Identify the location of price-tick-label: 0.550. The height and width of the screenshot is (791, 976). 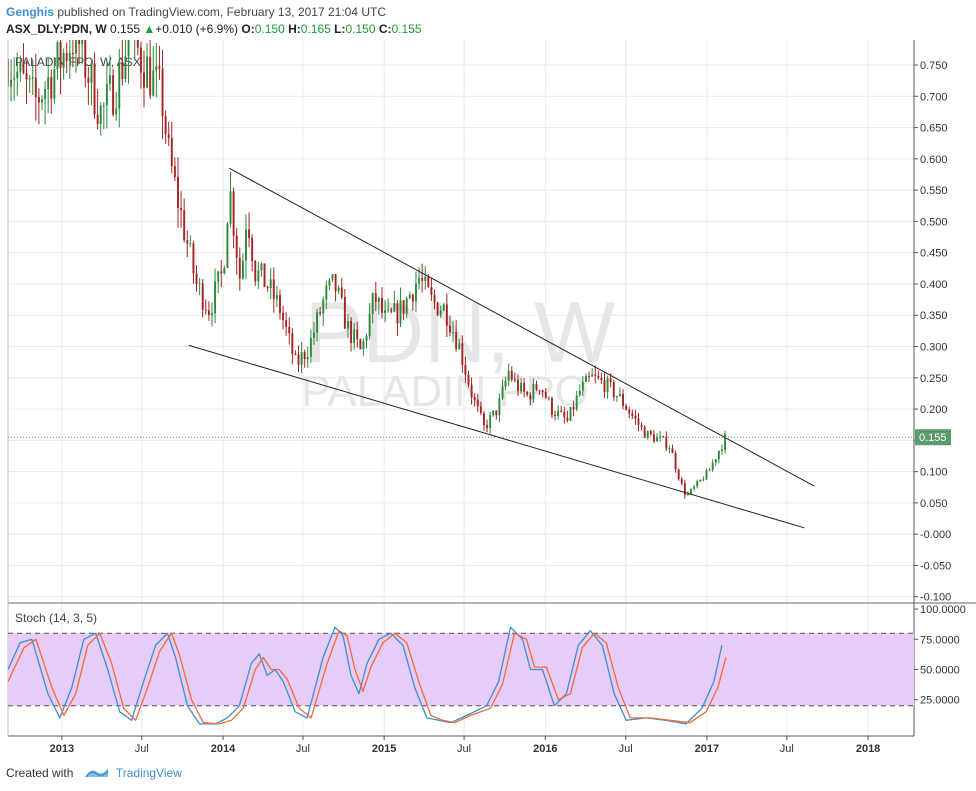
(934, 191).